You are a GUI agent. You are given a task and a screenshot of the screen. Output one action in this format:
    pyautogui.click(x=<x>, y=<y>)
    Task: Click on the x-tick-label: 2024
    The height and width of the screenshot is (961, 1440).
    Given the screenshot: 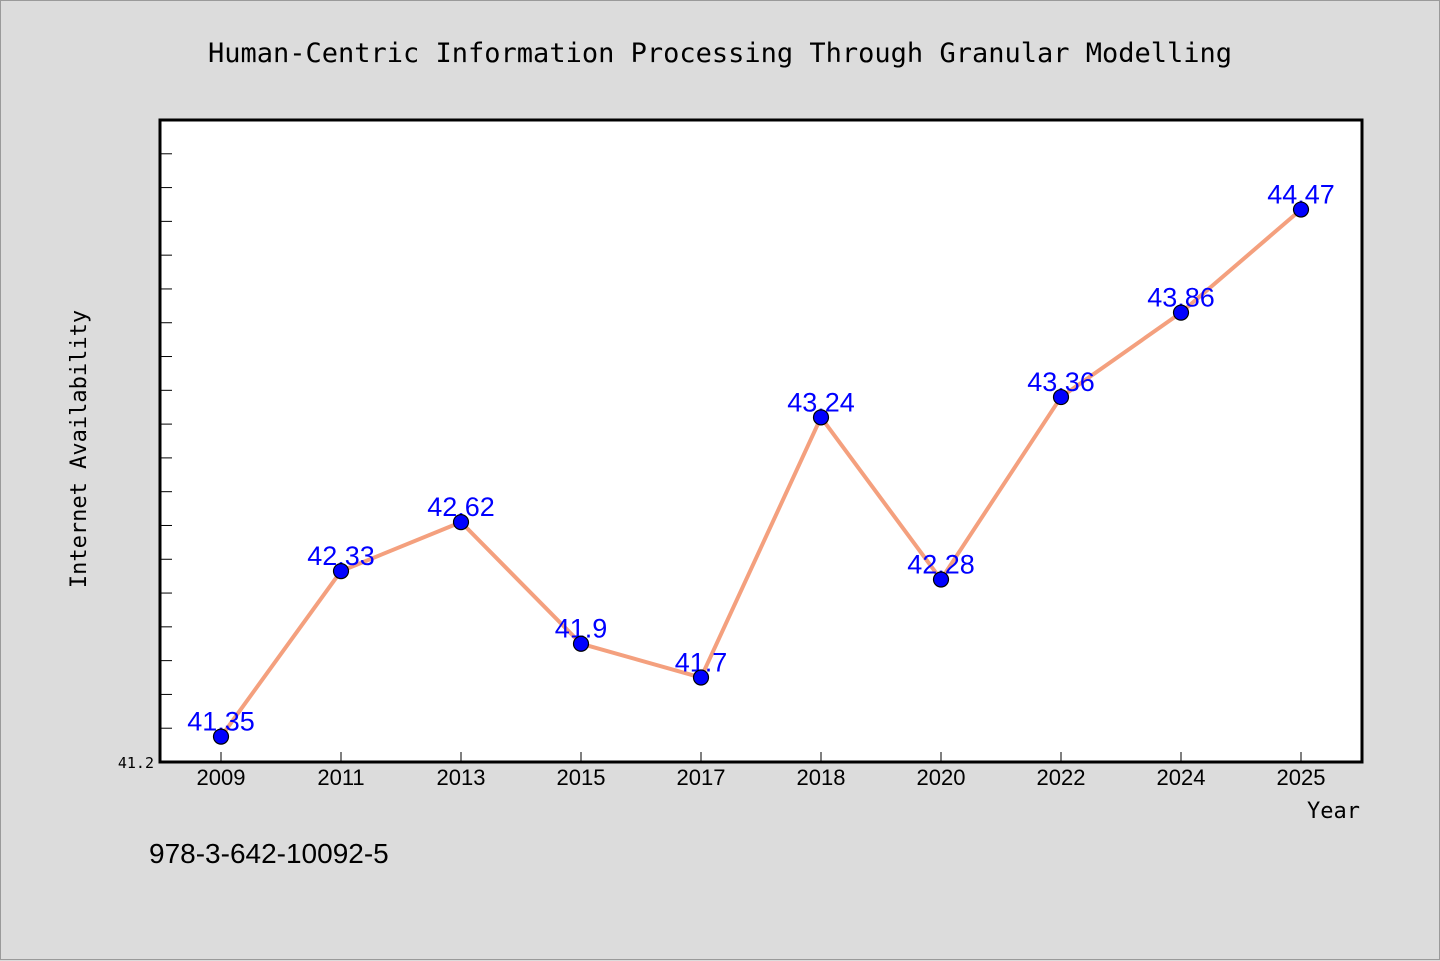 What is the action you would take?
    pyautogui.click(x=1181, y=777)
    